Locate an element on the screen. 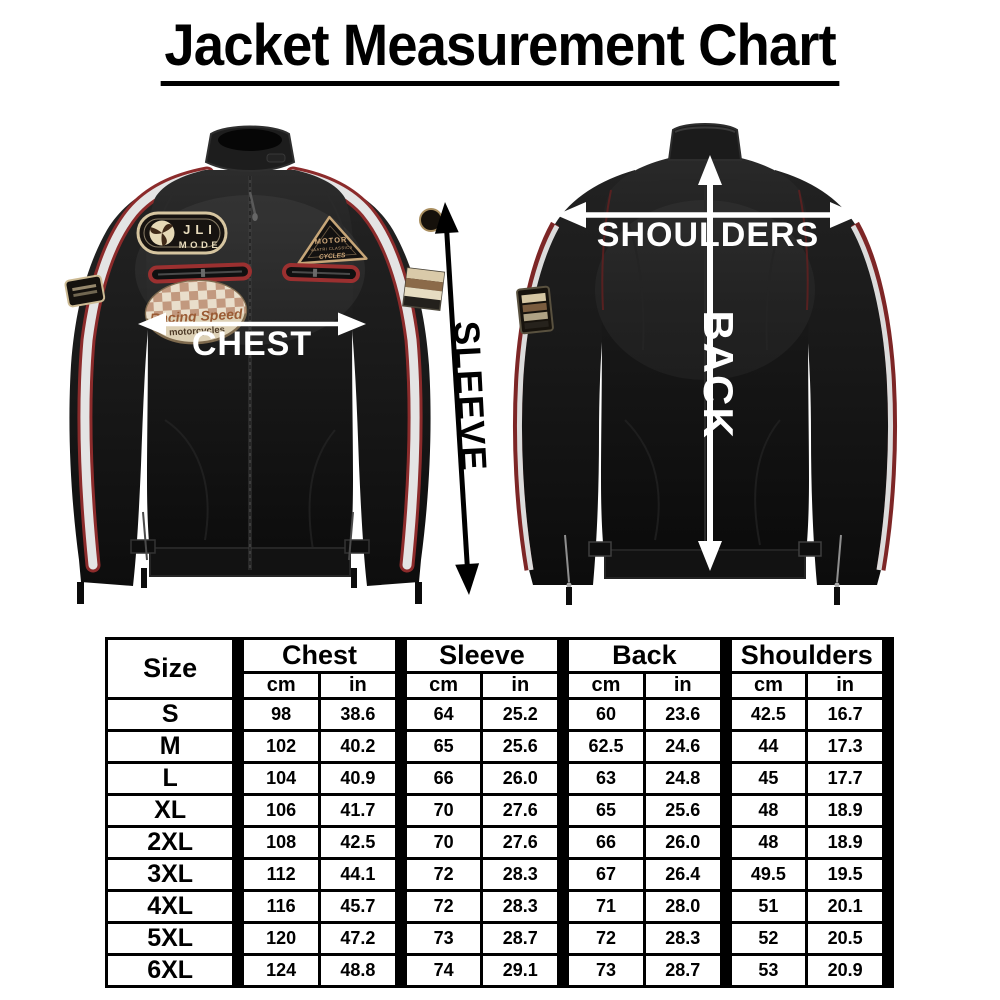  group-header-row: Size Chest Sleeve Back Shoulders is located at coordinates (497, 668).